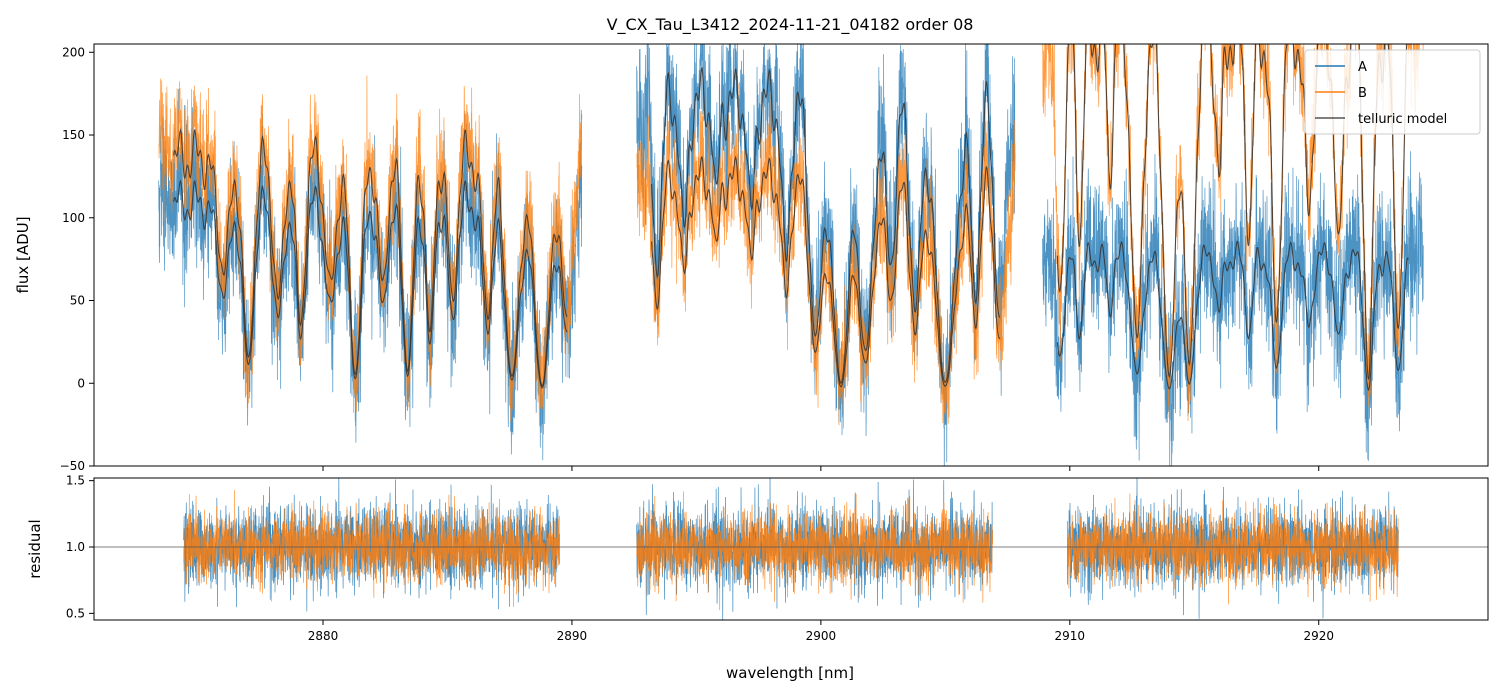 Image resolution: width=1502 pixels, height=696 pixels. I want to click on legend: A B telluric model, so click(1392, 92).